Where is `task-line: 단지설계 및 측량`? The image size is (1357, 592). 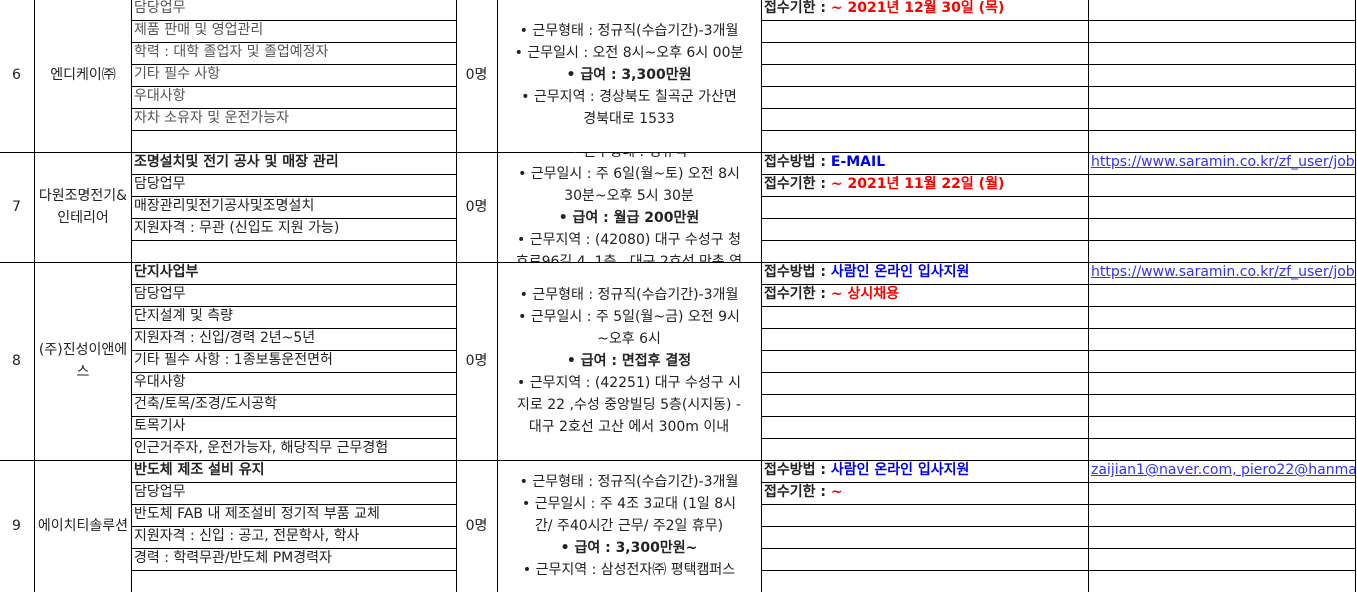 task-line: 단지설계 및 측량 is located at coordinates (294, 317).